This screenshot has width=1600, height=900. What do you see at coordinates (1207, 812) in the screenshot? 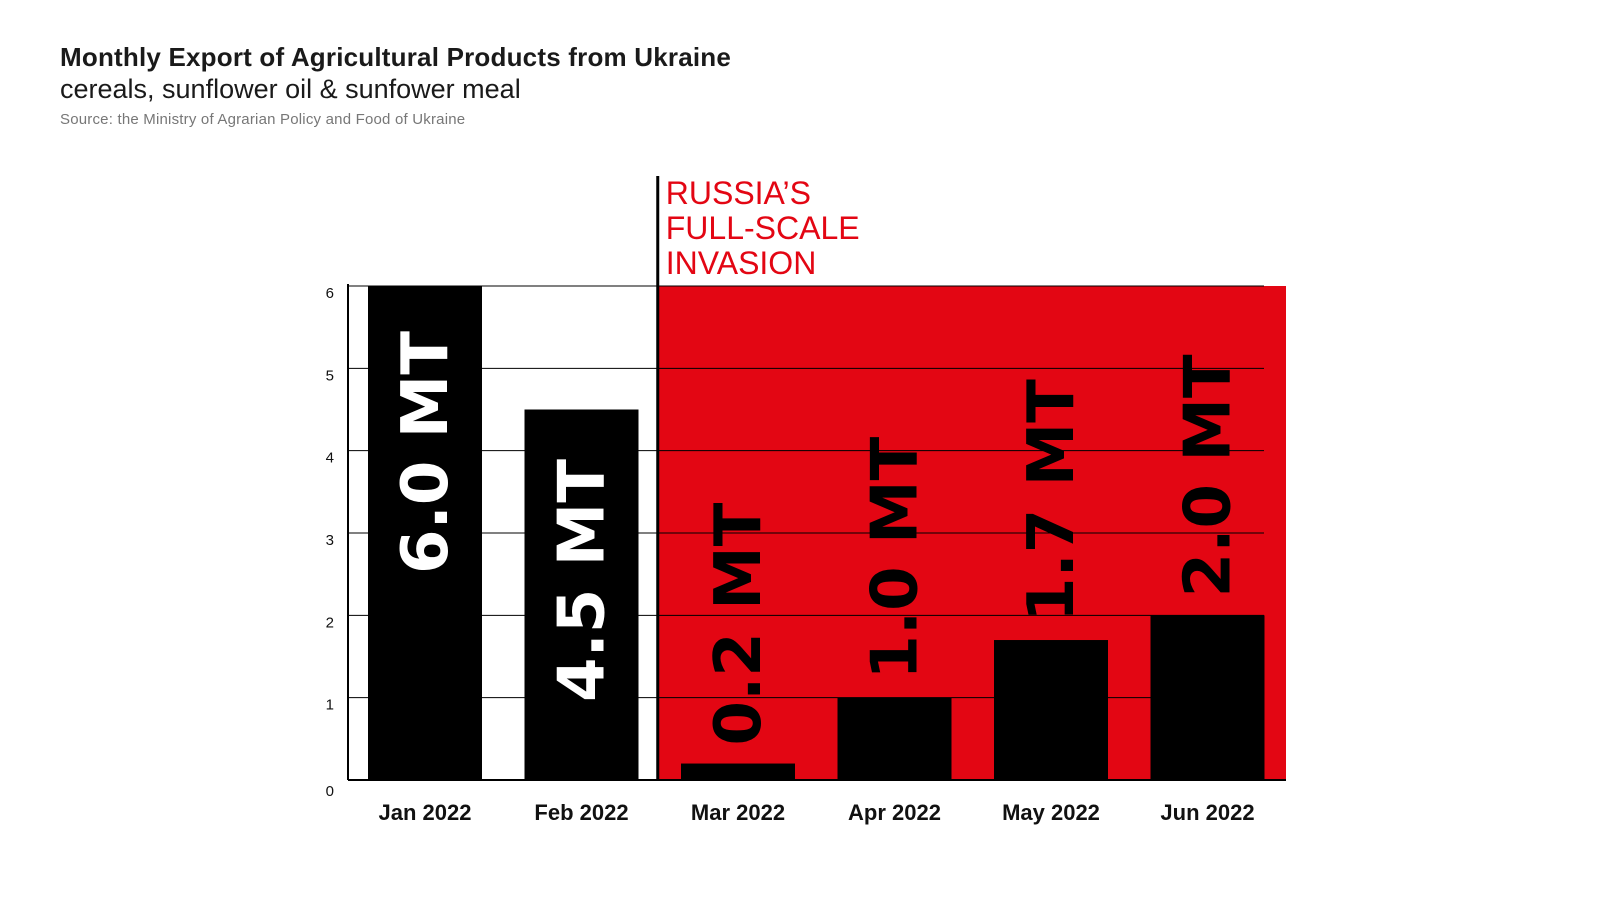
I see `x-category-label: Jun 2022` at bounding box center [1207, 812].